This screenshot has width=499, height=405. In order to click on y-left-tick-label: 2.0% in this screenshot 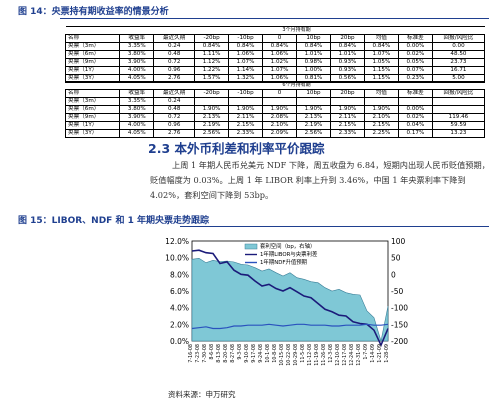, I will do `click(179, 324)`.